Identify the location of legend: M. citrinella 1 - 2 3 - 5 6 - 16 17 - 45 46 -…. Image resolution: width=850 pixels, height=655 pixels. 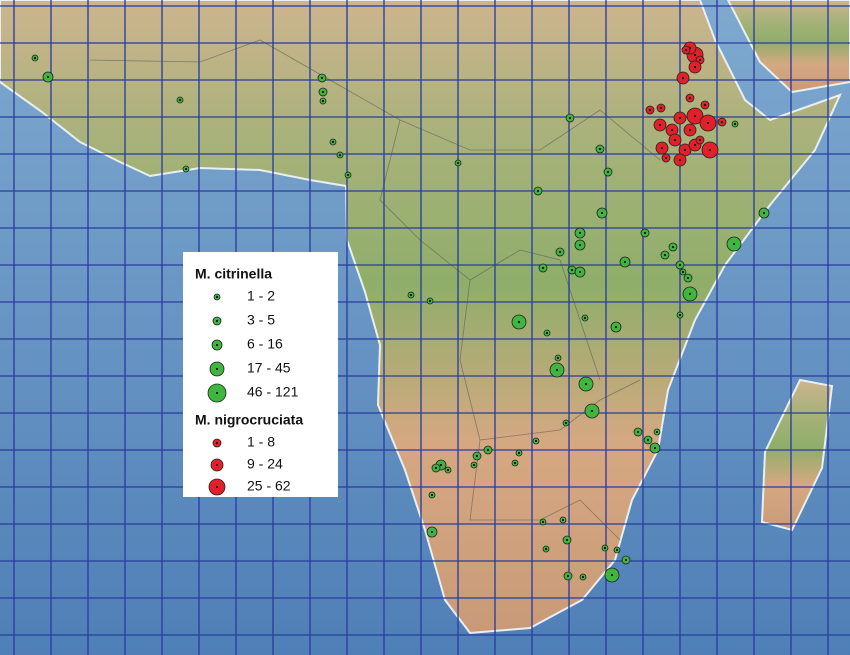
(260, 374).